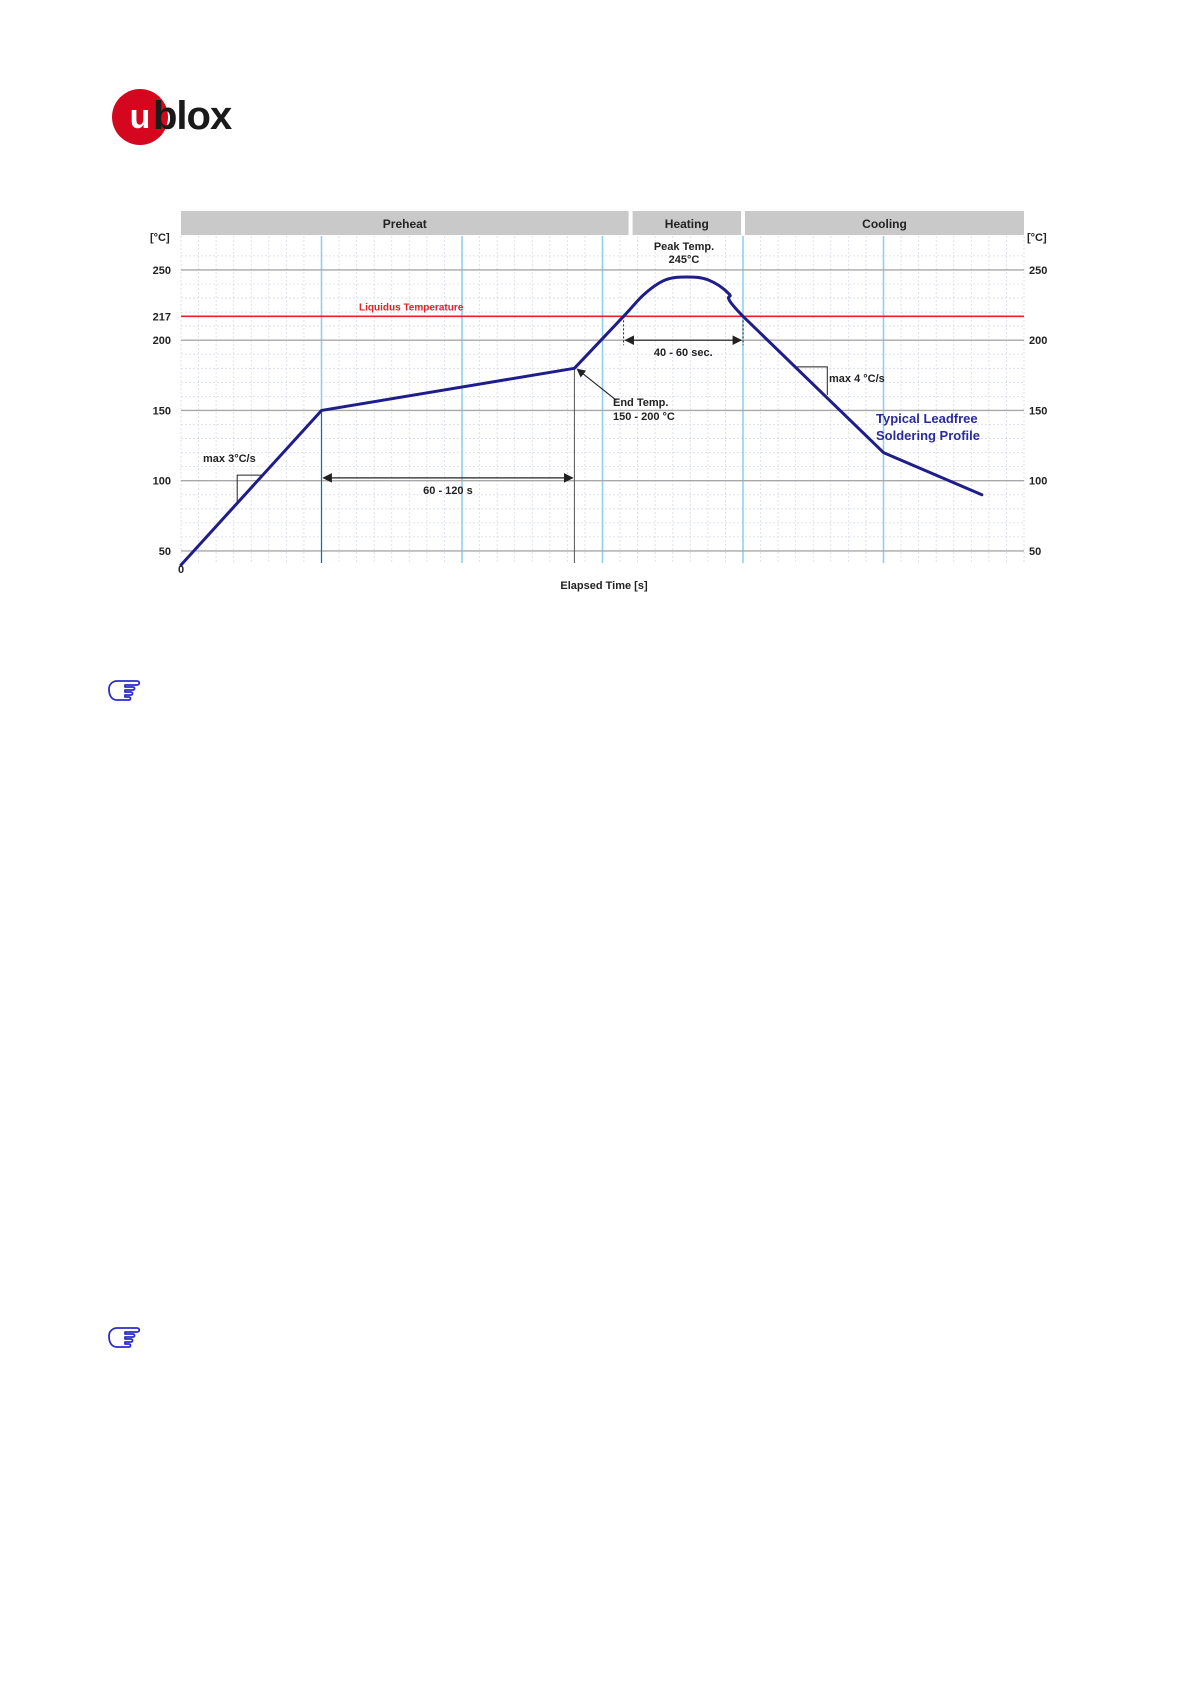  What do you see at coordinates (160, 238) in the screenshot?
I see `y-unit-left: [°C]` at bounding box center [160, 238].